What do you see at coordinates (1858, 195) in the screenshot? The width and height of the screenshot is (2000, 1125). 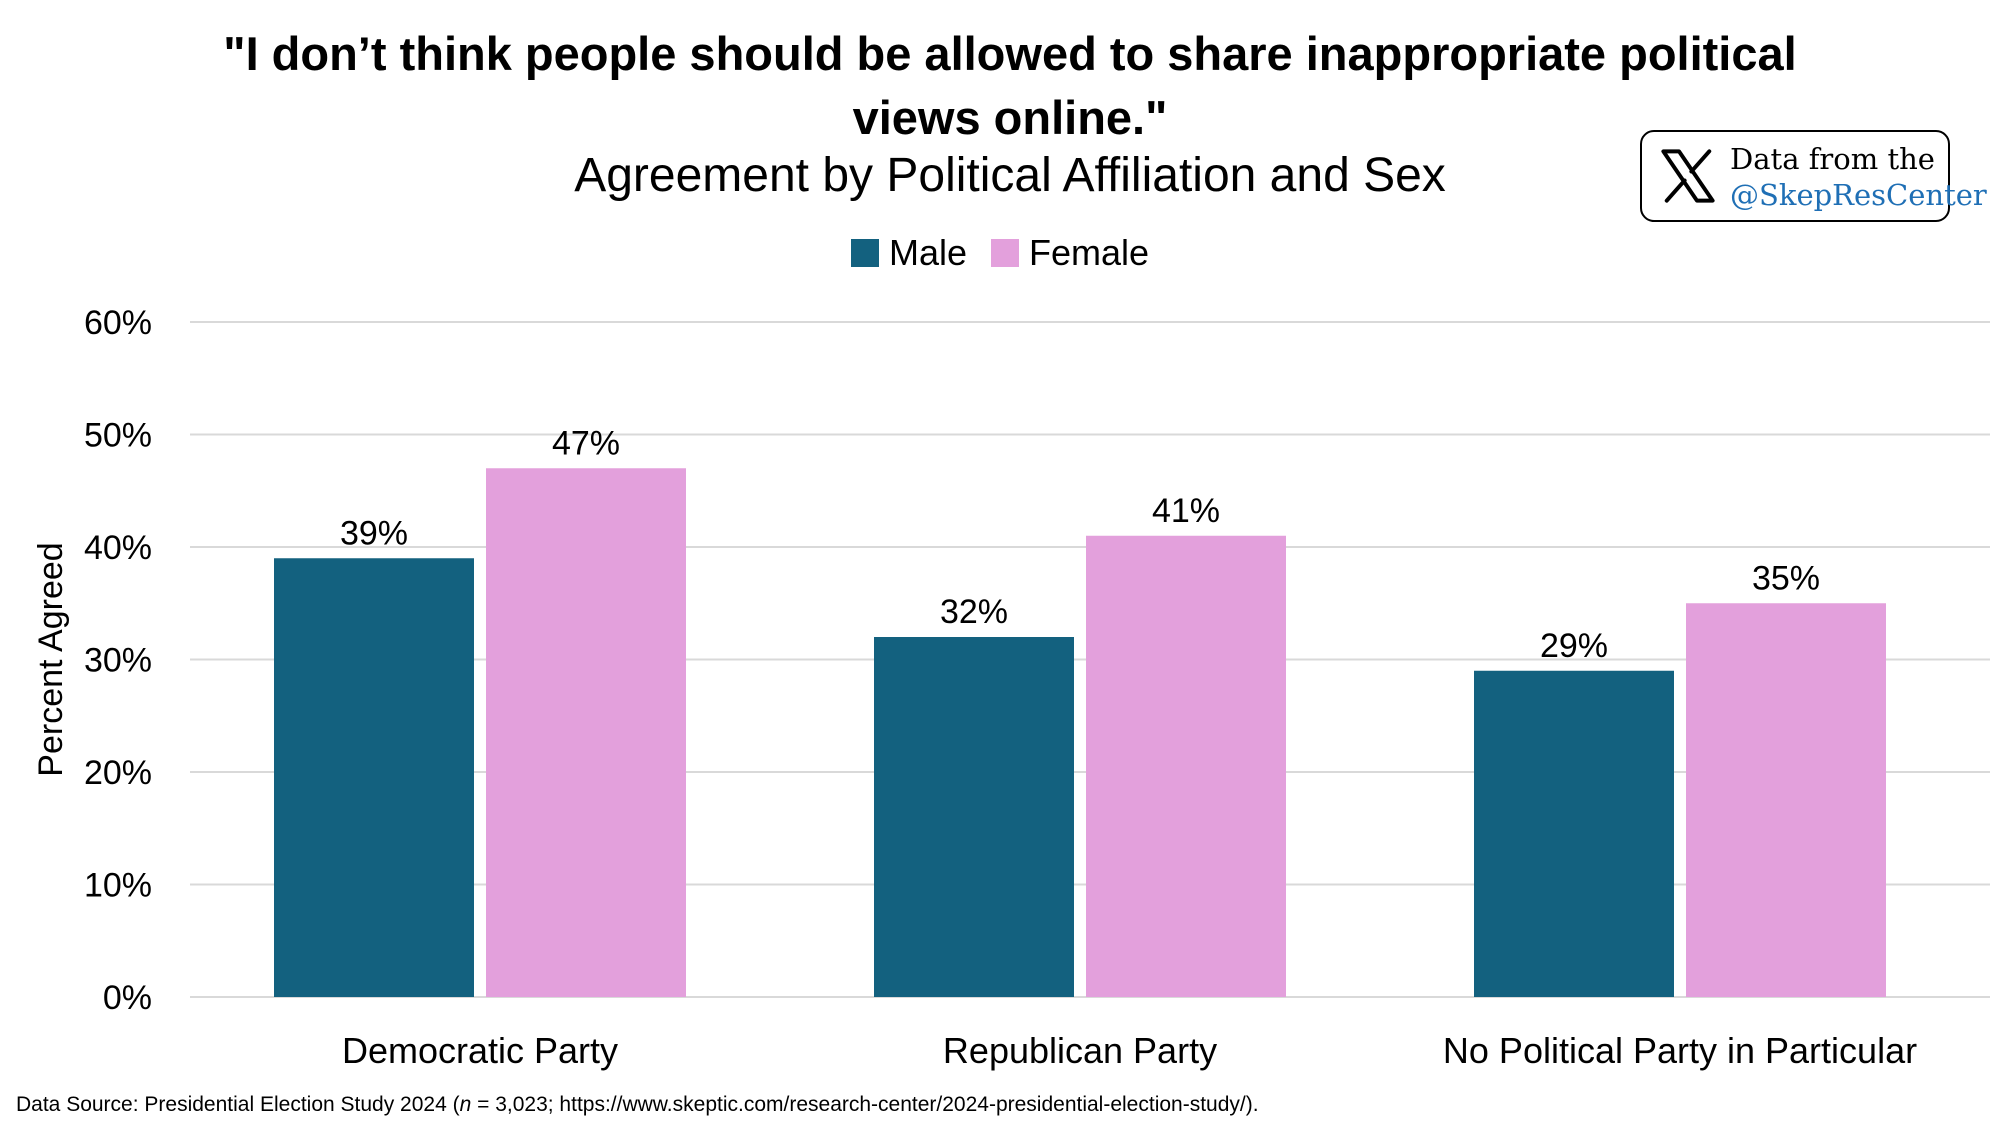 I see `badge-handle-link: @SkepResCenter` at bounding box center [1858, 195].